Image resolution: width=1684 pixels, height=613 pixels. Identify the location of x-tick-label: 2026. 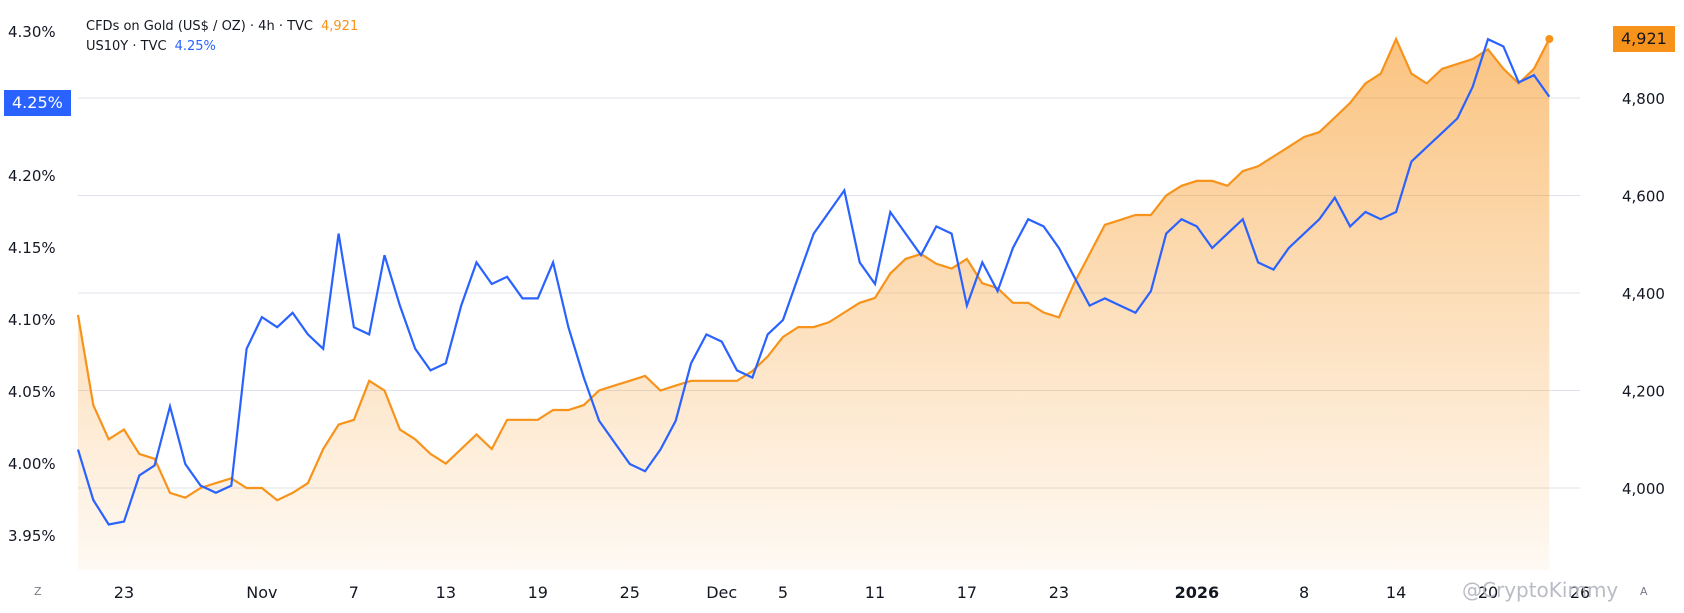
(1197, 592).